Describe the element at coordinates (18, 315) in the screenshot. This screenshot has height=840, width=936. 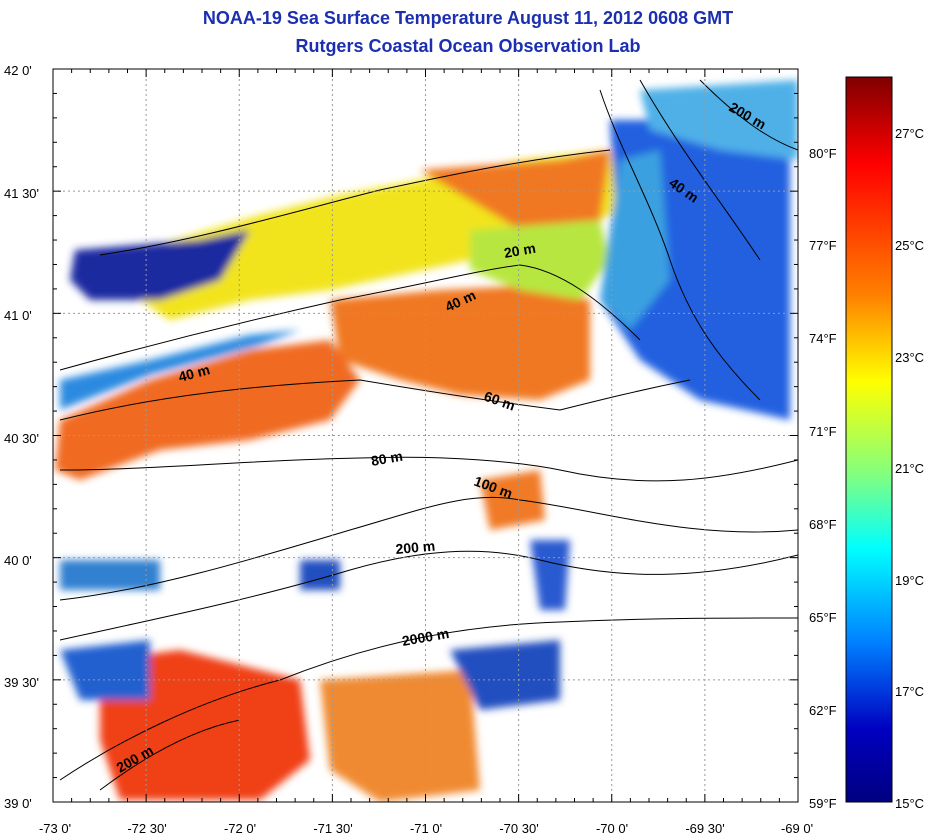
I see `lat-label: 41 0'` at that location.